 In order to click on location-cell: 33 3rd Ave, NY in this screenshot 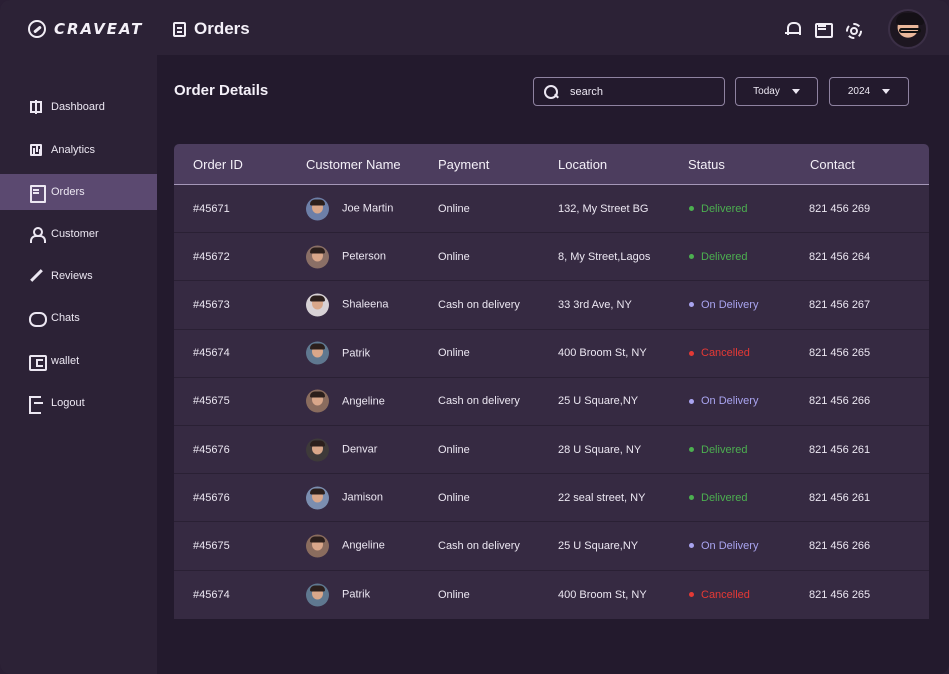, I will do `click(595, 304)`.